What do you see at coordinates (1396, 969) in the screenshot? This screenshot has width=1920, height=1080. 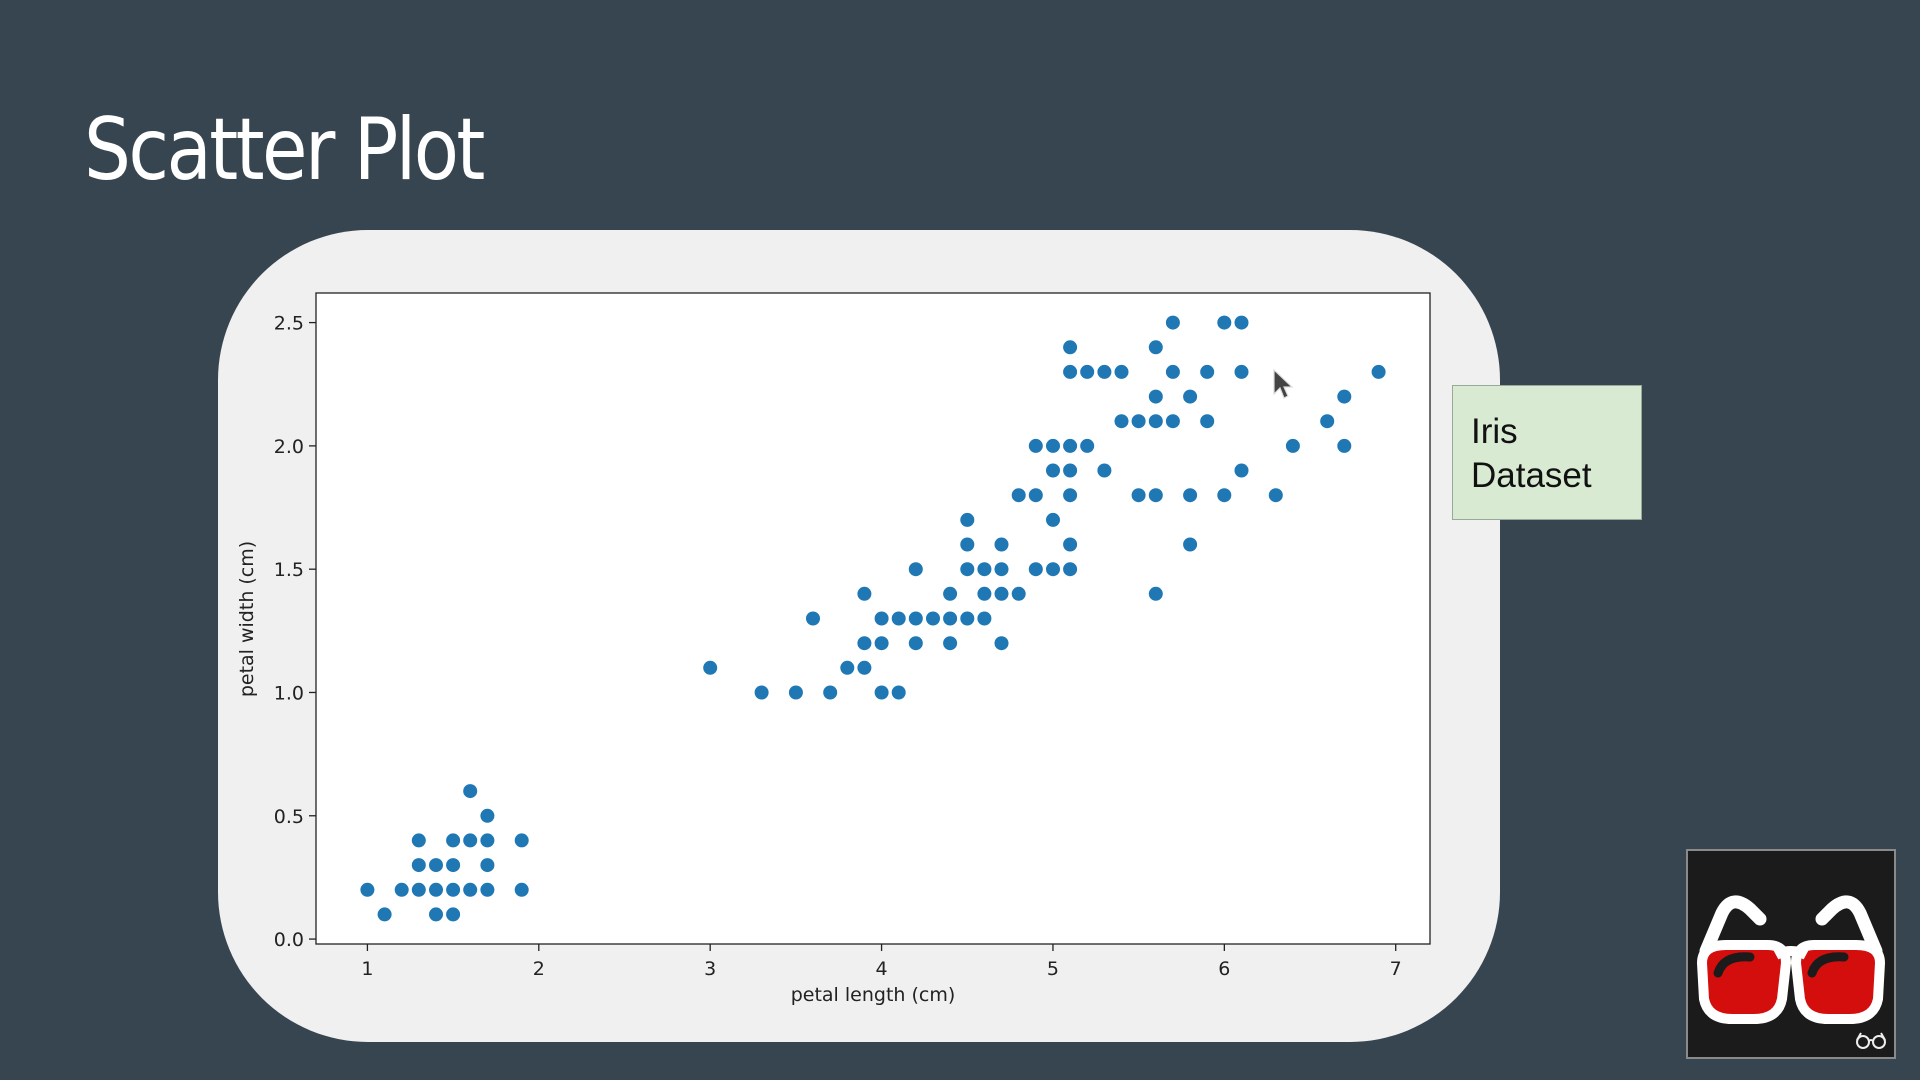 I see `x-tick-label: 7` at bounding box center [1396, 969].